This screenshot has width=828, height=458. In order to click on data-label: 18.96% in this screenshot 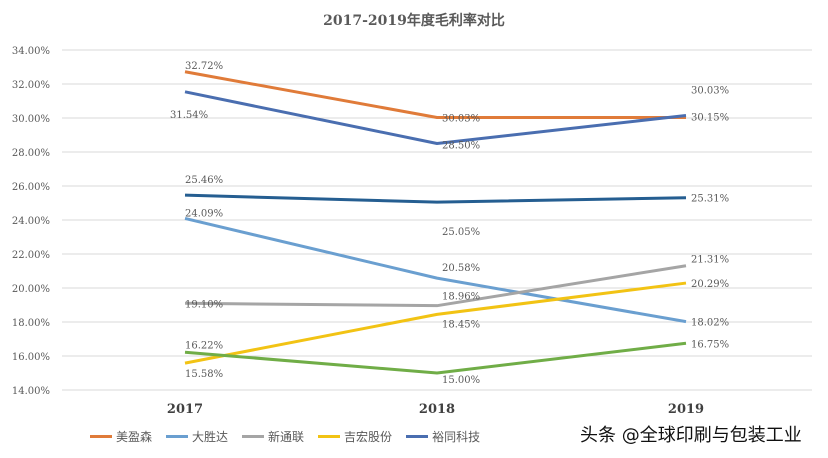, I will do `click(461, 297)`.